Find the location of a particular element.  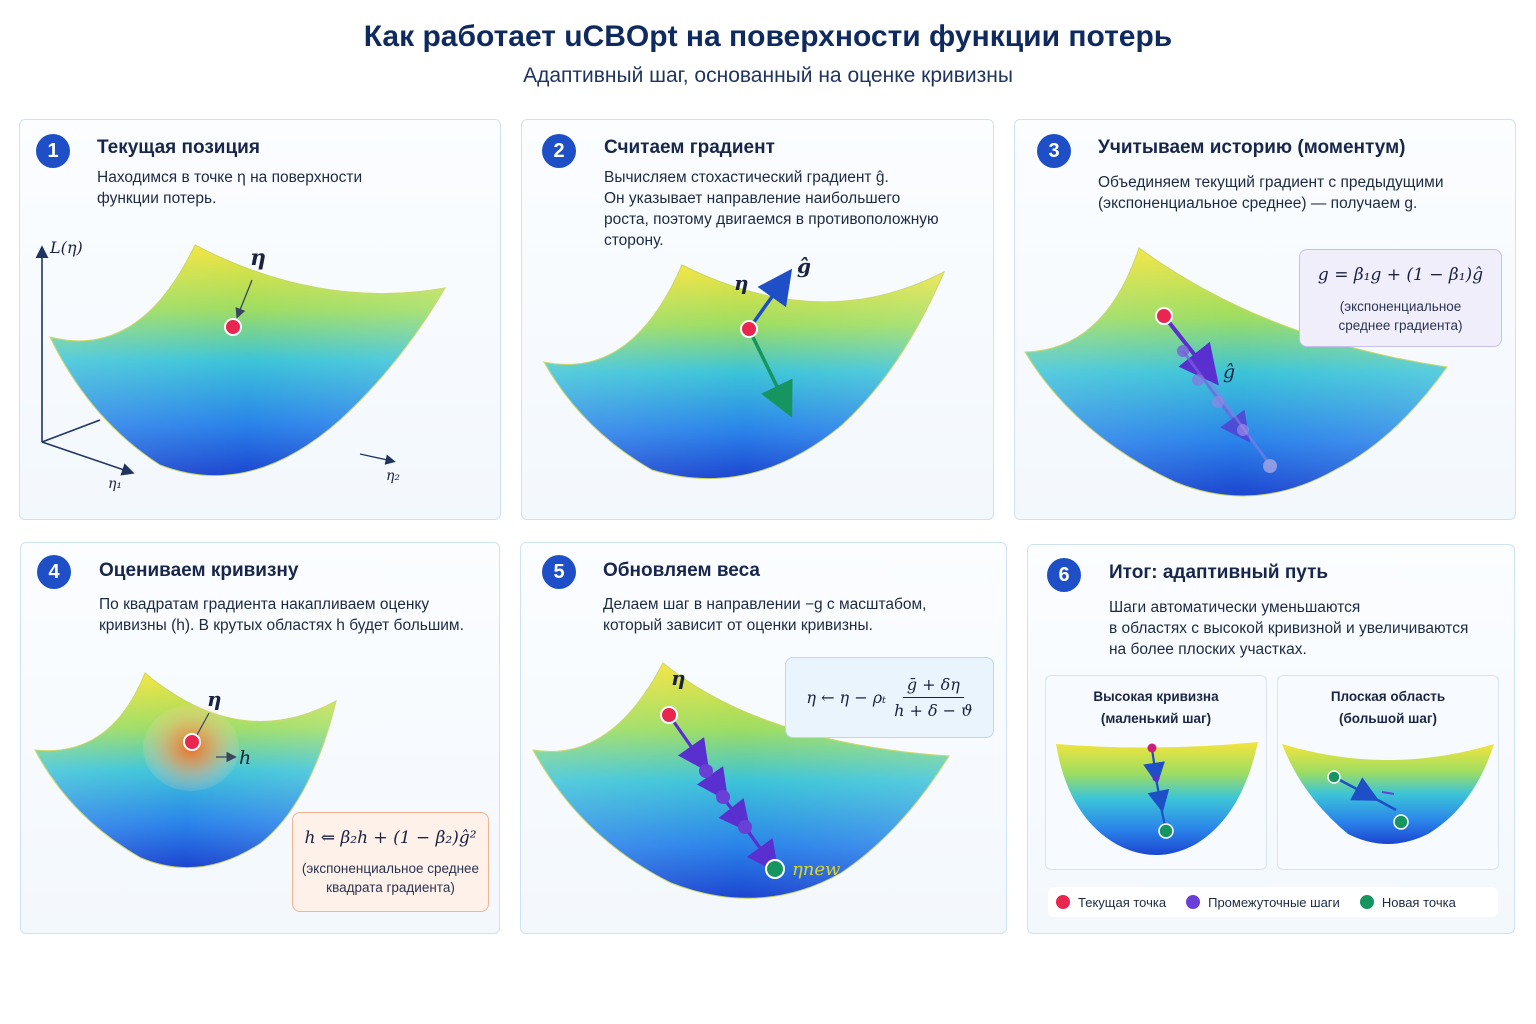

legend-dot-new is located at coordinates (1366, 902).